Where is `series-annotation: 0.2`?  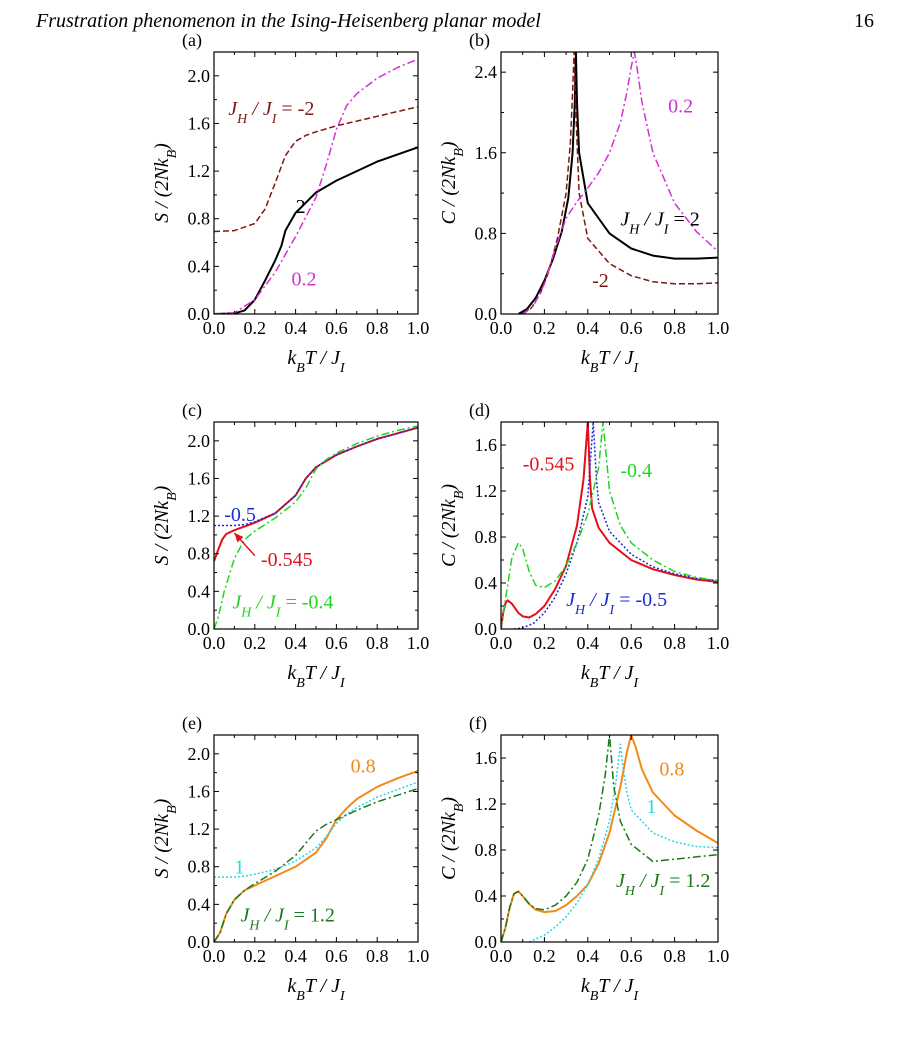
series-annotation: 0.2 is located at coordinates (304, 279).